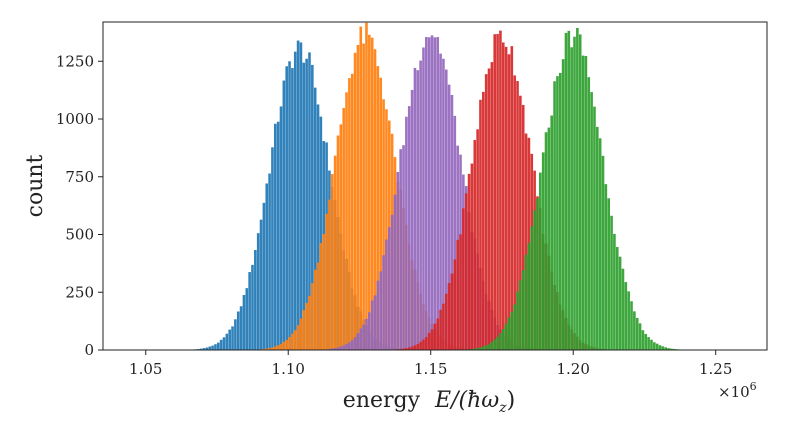 The width and height of the screenshot is (800, 429). I want to click on x-axis-label-close: ), so click(511, 400).